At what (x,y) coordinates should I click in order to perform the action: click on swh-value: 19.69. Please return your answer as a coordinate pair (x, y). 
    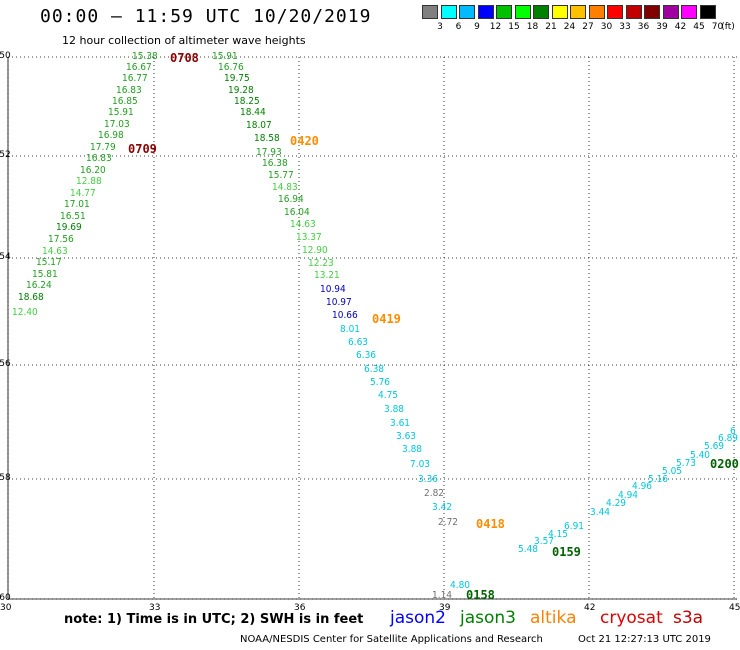
    Looking at the image, I should click on (69, 227).